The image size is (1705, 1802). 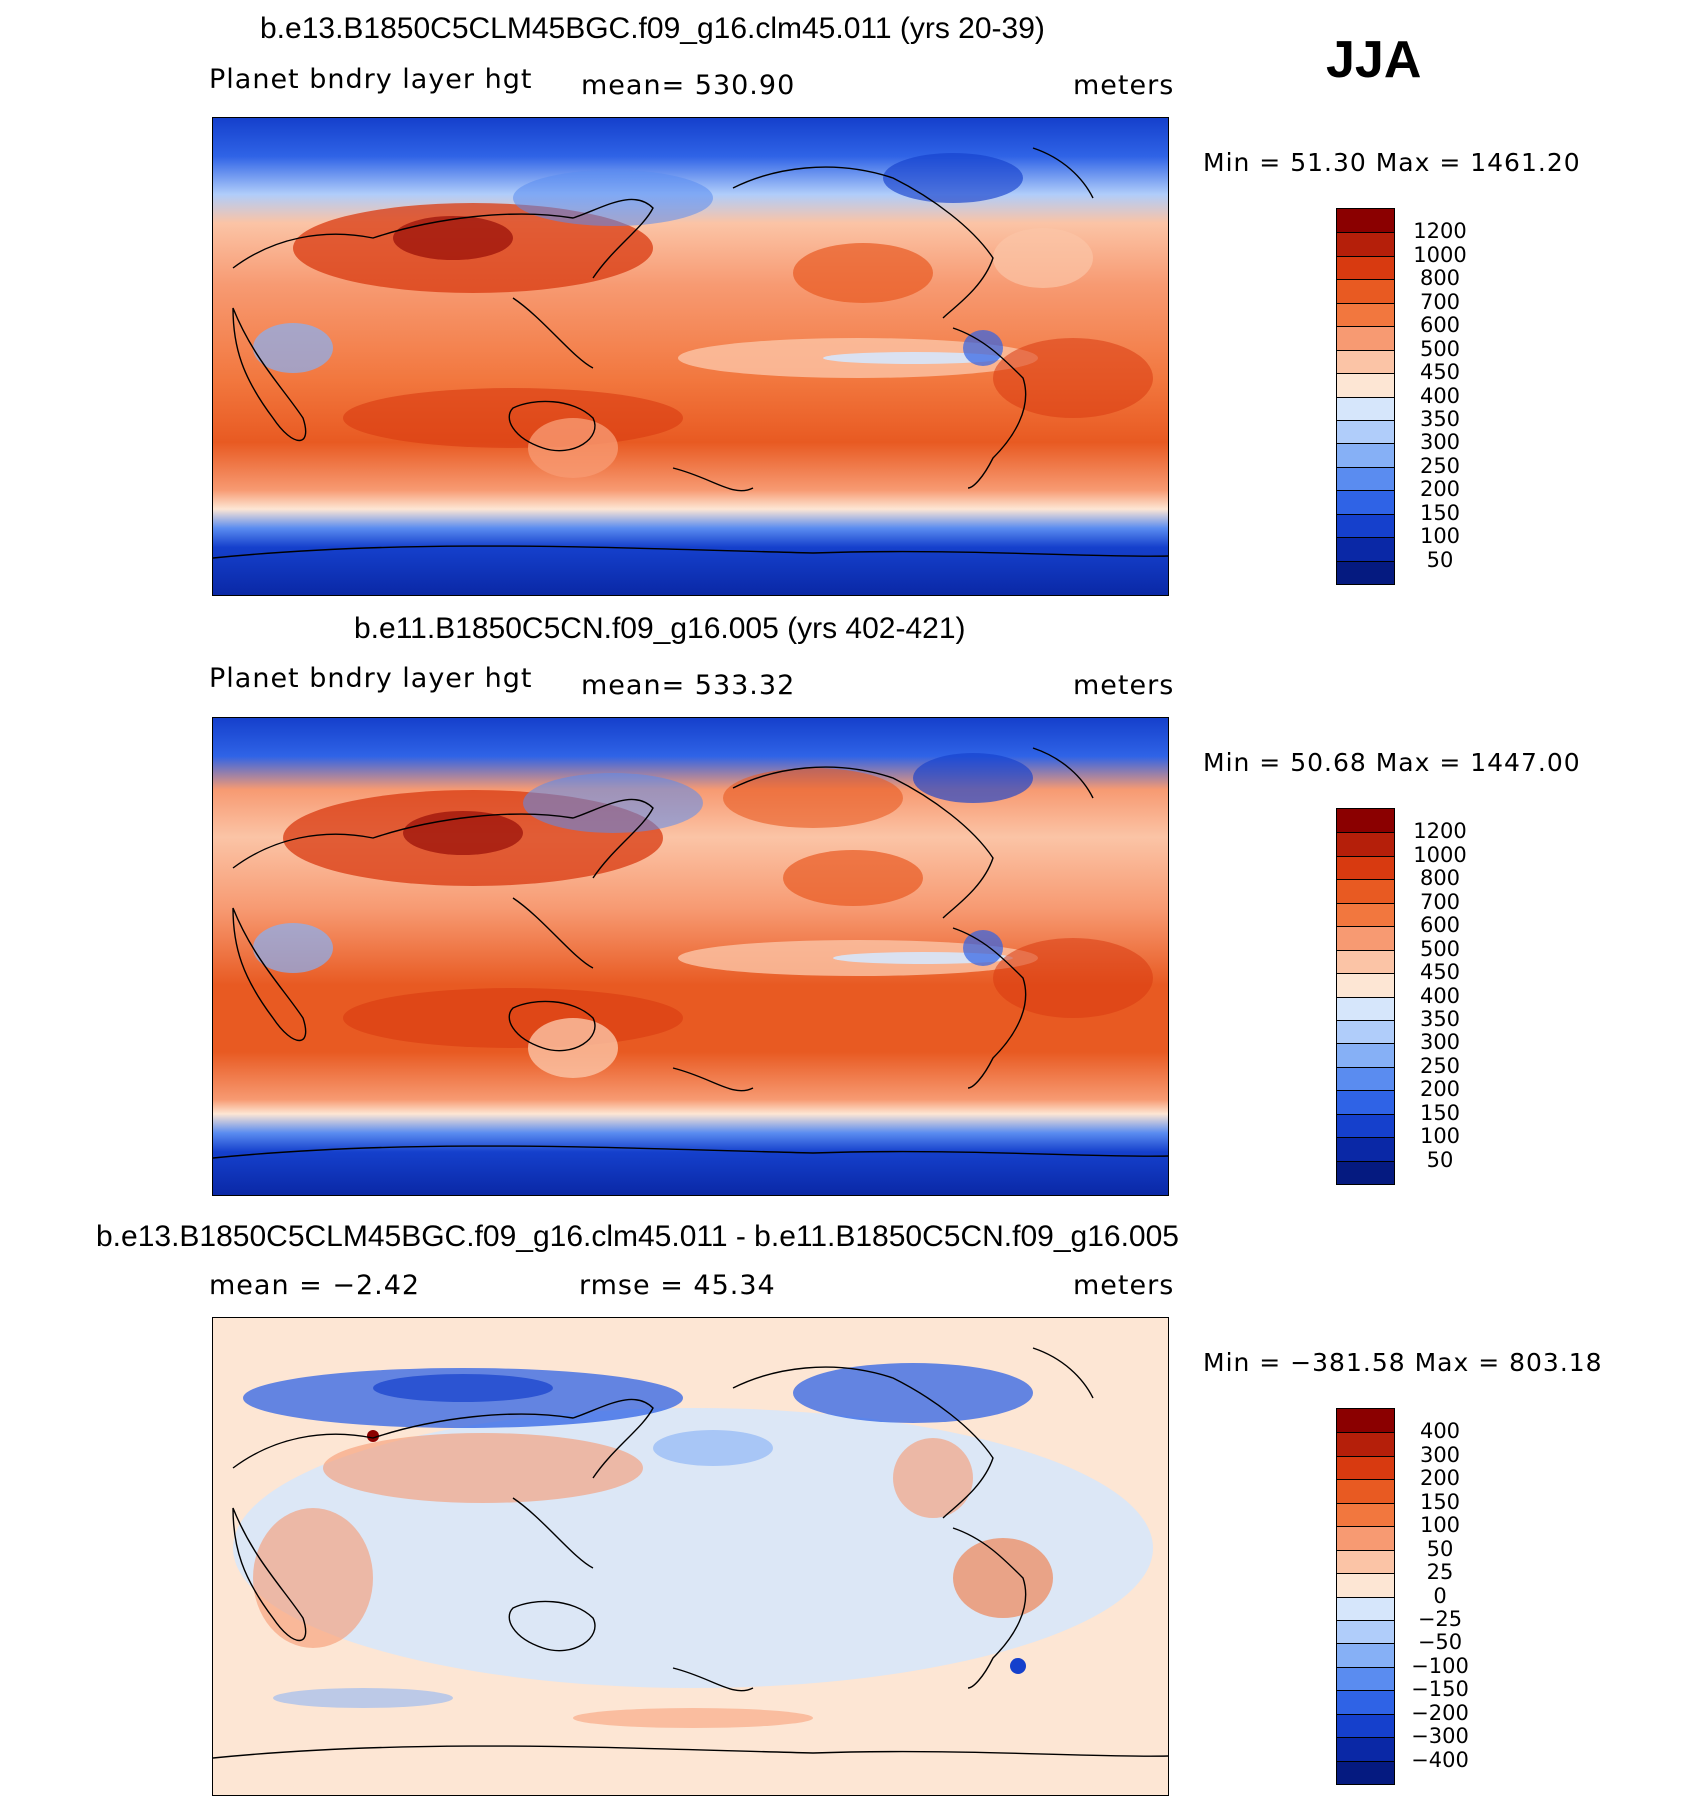 What do you see at coordinates (1440, 1665) in the screenshot?
I see `colorbar-tick-label: −100` at bounding box center [1440, 1665].